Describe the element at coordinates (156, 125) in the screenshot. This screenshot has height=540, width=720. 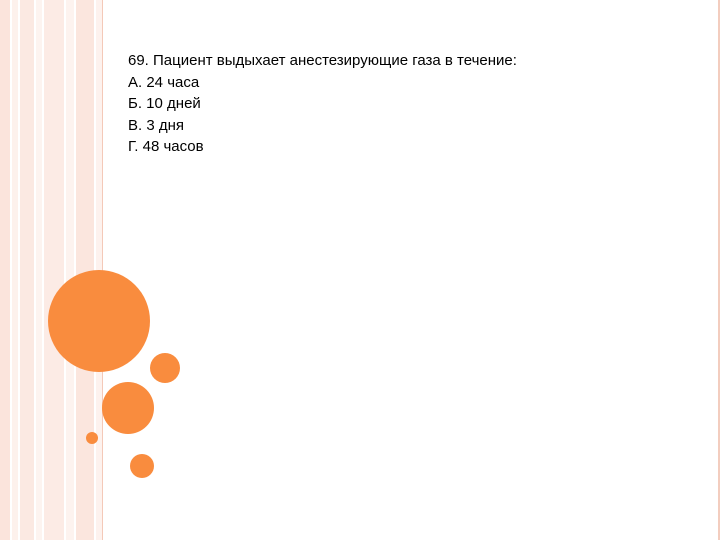
I see `answer-option-v: В. 3 дня` at that location.